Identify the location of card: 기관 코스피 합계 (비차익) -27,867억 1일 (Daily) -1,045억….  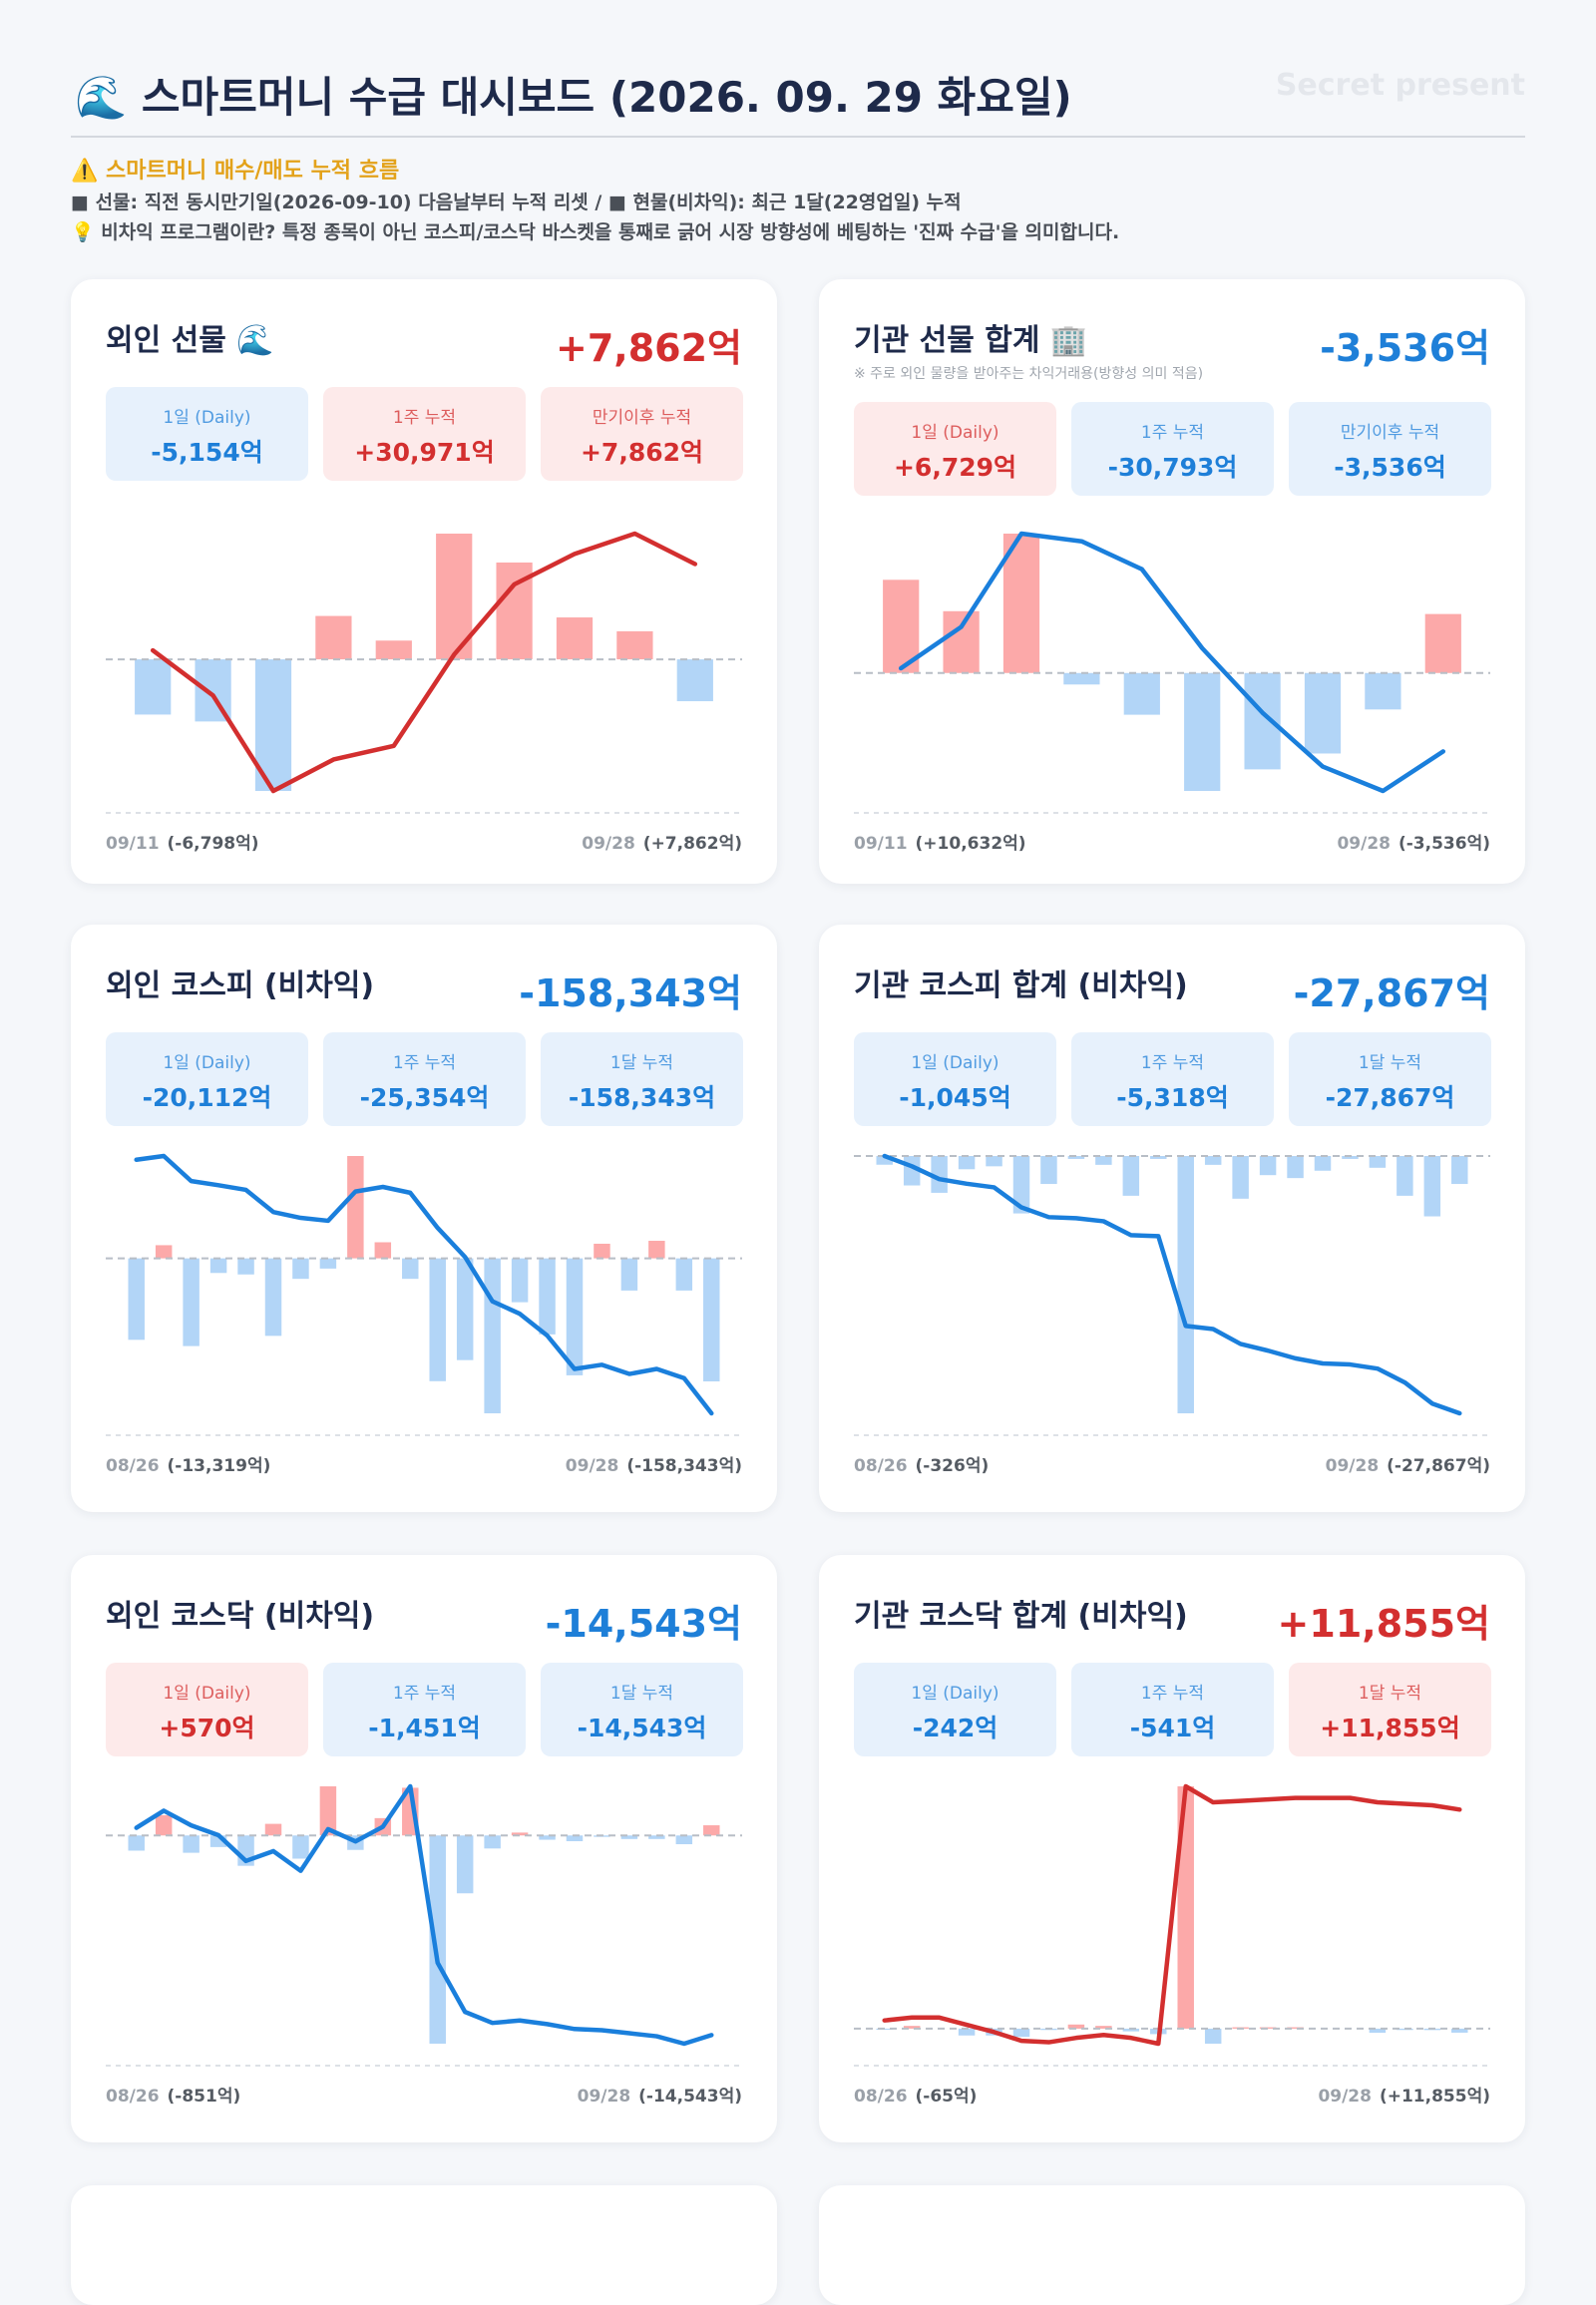
(1172, 1218).